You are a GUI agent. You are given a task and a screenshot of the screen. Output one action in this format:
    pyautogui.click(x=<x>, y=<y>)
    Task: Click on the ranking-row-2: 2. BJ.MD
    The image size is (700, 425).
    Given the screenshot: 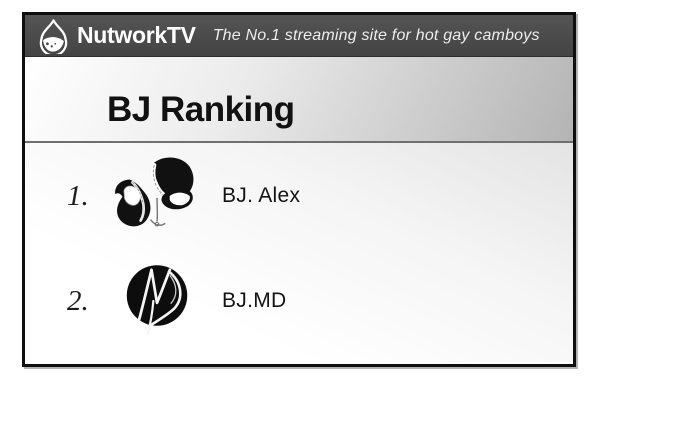 What is the action you would take?
    pyautogui.click(x=315, y=301)
    